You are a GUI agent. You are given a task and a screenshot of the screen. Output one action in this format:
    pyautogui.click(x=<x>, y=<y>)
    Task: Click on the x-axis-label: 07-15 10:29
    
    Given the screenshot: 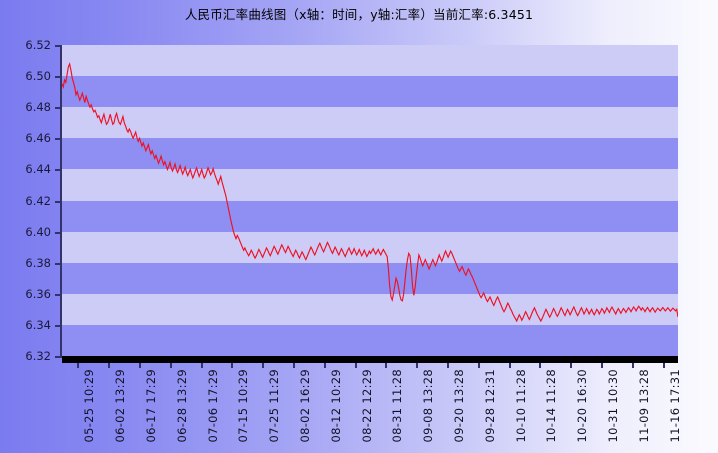 What is the action you would take?
    pyautogui.click(x=243, y=406)
    